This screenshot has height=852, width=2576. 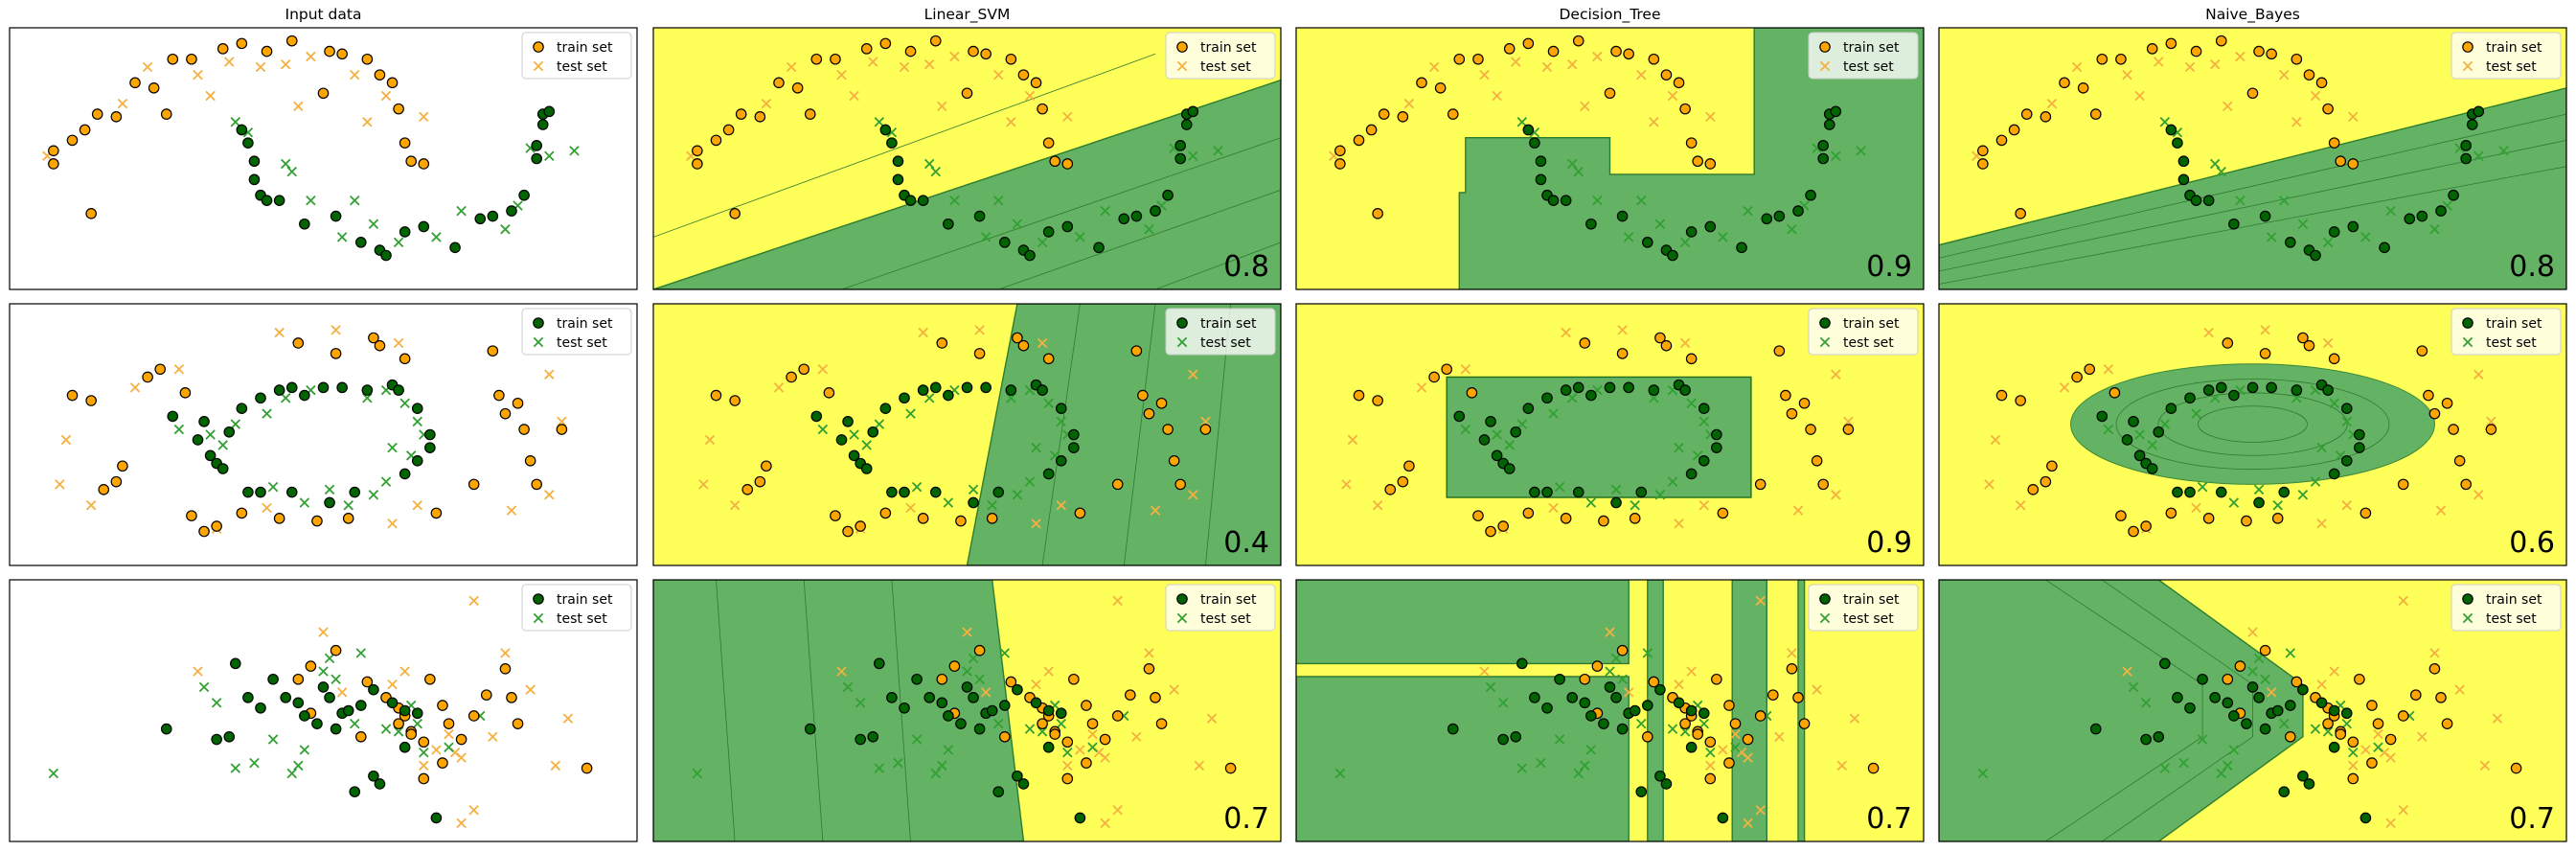 I want to click on legend: train set test set, so click(x=576, y=56).